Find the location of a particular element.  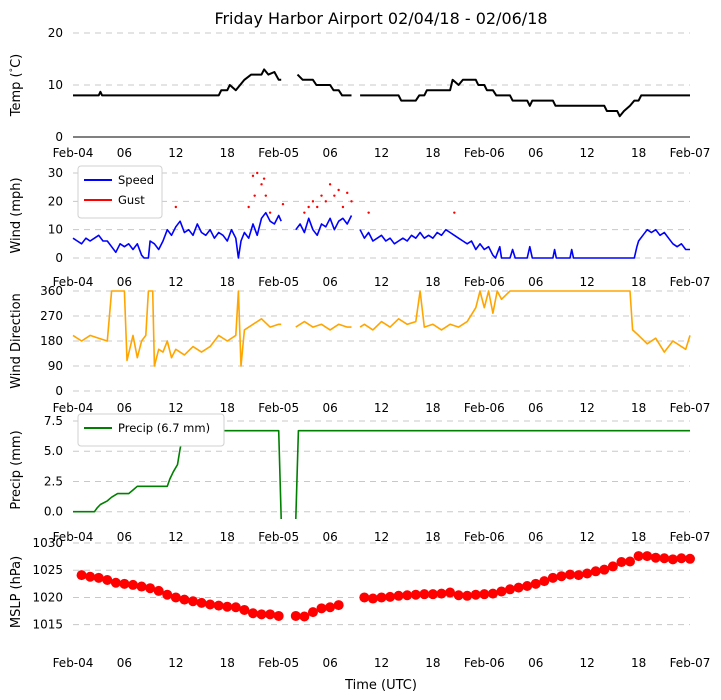

x-tick-label-1-7: 18 is located at coordinates (432, 282).